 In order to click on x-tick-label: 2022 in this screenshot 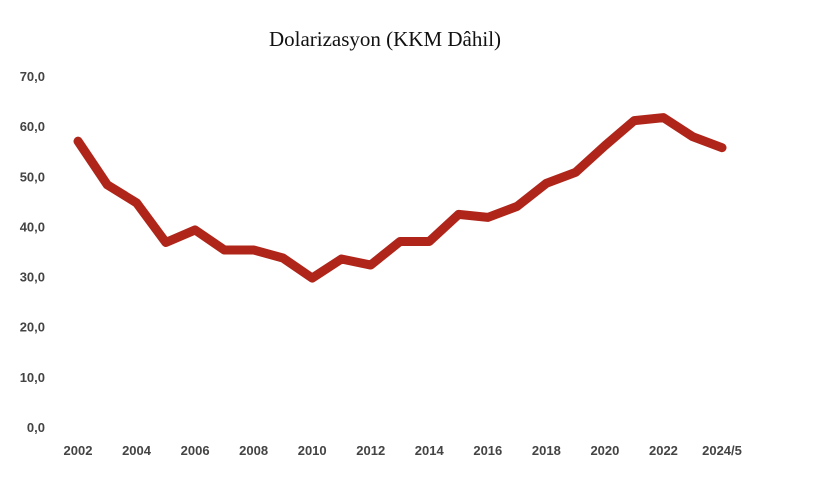, I will do `click(663, 450)`.